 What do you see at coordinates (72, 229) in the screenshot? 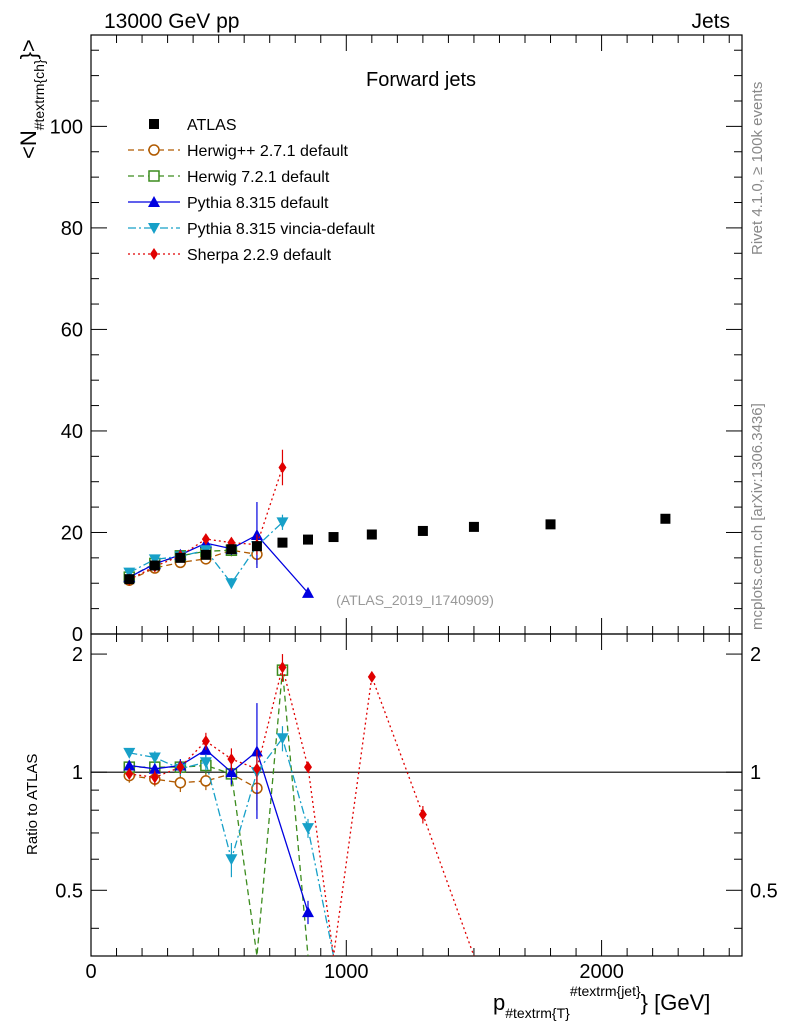
I see `main-y-tick-label: 80` at bounding box center [72, 229].